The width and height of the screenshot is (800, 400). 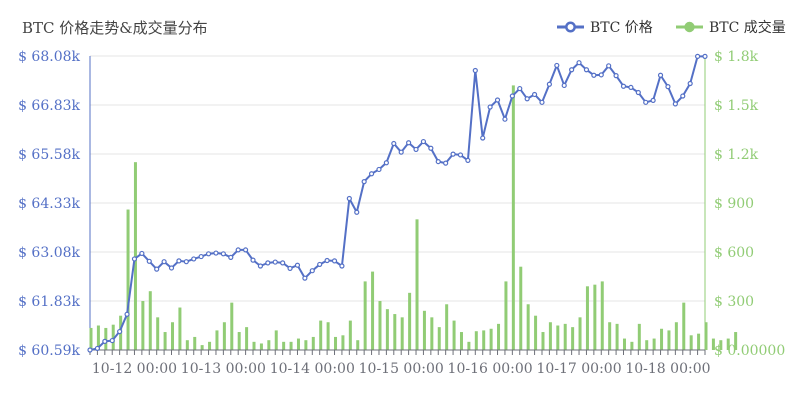 I want to click on legend-item-price: BTC 价格, so click(x=605, y=27).